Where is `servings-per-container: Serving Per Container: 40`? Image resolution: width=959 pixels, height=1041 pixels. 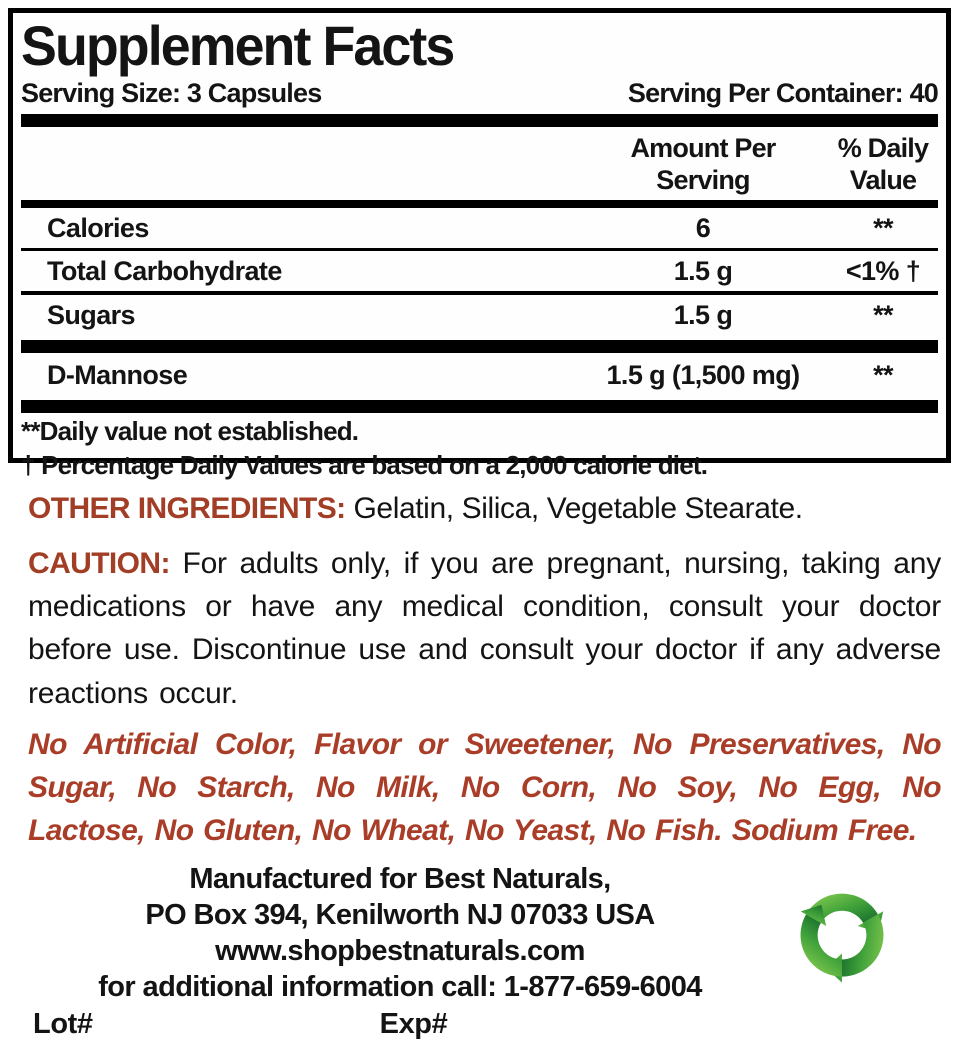 servings-per-container: Serving Per Container: 40 is located at coordinates (783, 92).